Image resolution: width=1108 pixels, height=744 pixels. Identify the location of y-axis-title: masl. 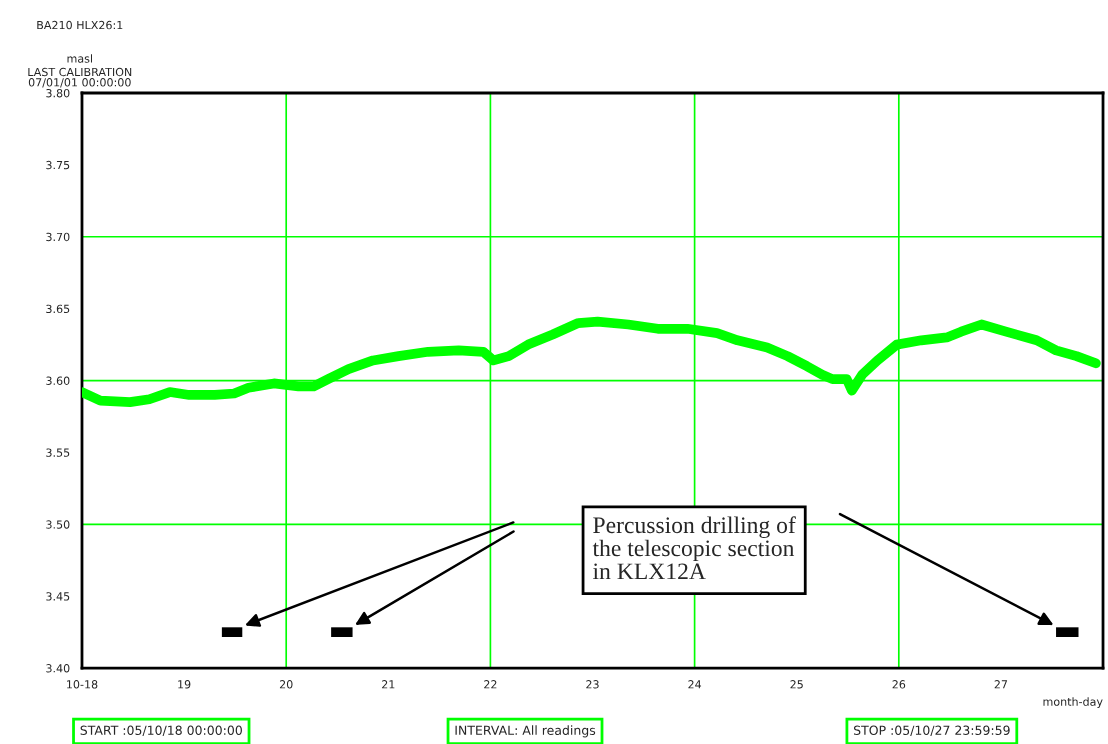
(79, 58).